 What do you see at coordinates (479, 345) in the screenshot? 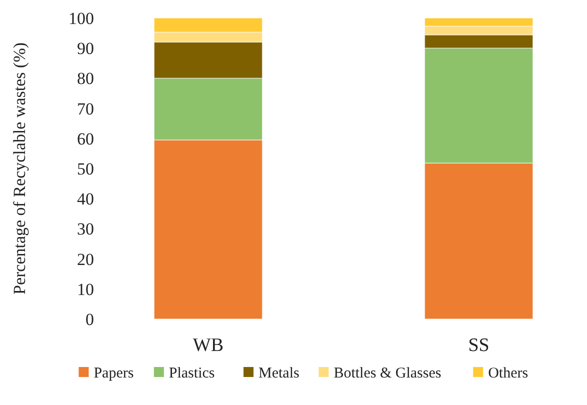
I see `x-tick-label: SS` at bounding box center [479, 345].